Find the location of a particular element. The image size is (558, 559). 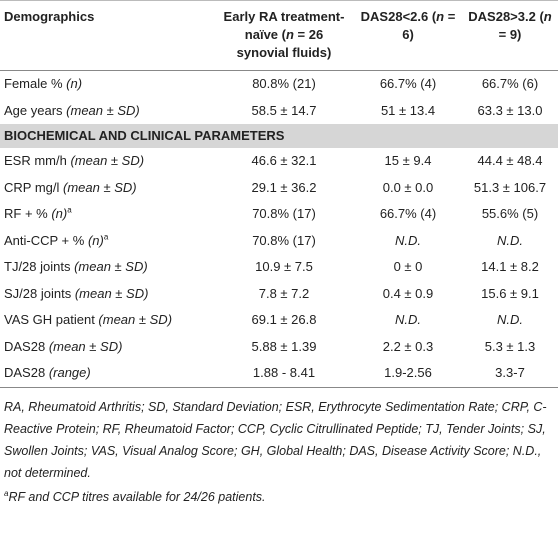

text-run: = 26 synovial fluids) is located at coordinates (284, 43).